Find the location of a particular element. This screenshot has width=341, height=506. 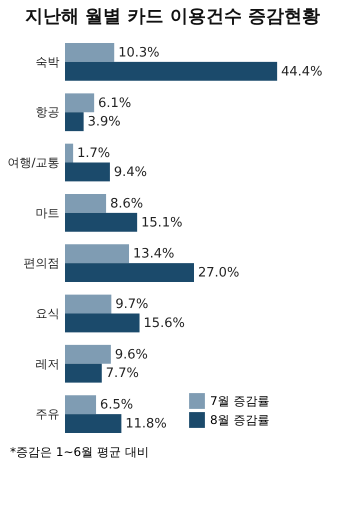

y-tick-label: 레저 is located at coordinates (48, 363).